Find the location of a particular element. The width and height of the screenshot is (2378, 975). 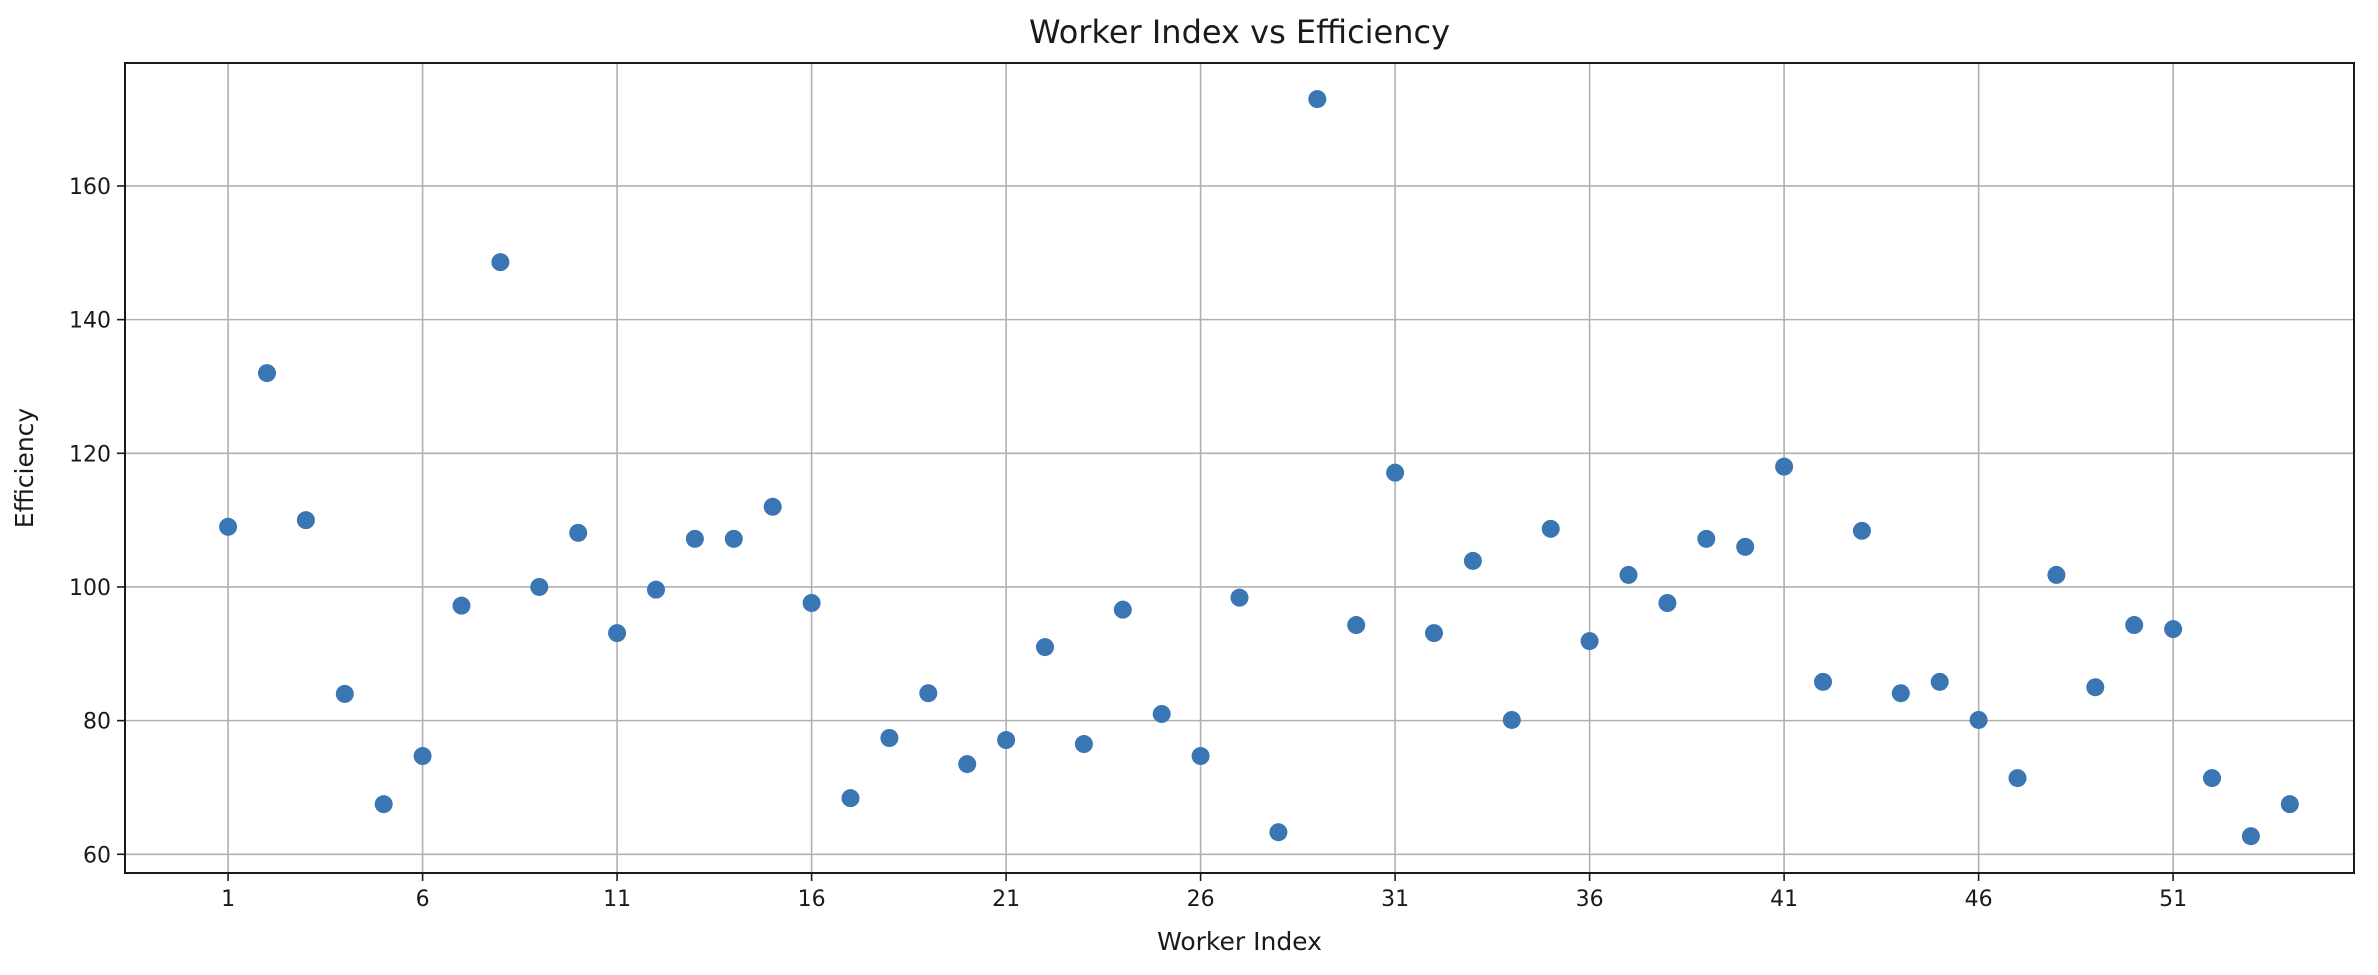

y-axis-label: Efficiency is located at coordinates (24, 468).